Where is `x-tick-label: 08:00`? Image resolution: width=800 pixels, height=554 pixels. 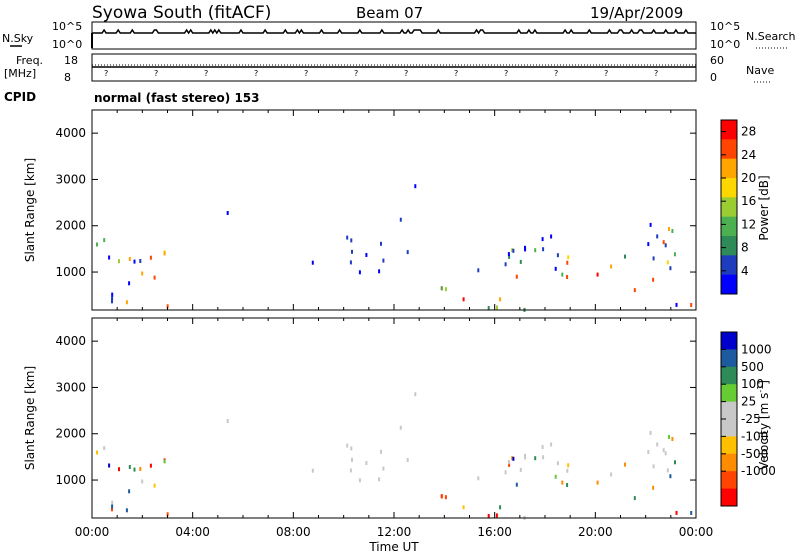
x-tick-label: 08:00 is located at coordinates (293, 532).